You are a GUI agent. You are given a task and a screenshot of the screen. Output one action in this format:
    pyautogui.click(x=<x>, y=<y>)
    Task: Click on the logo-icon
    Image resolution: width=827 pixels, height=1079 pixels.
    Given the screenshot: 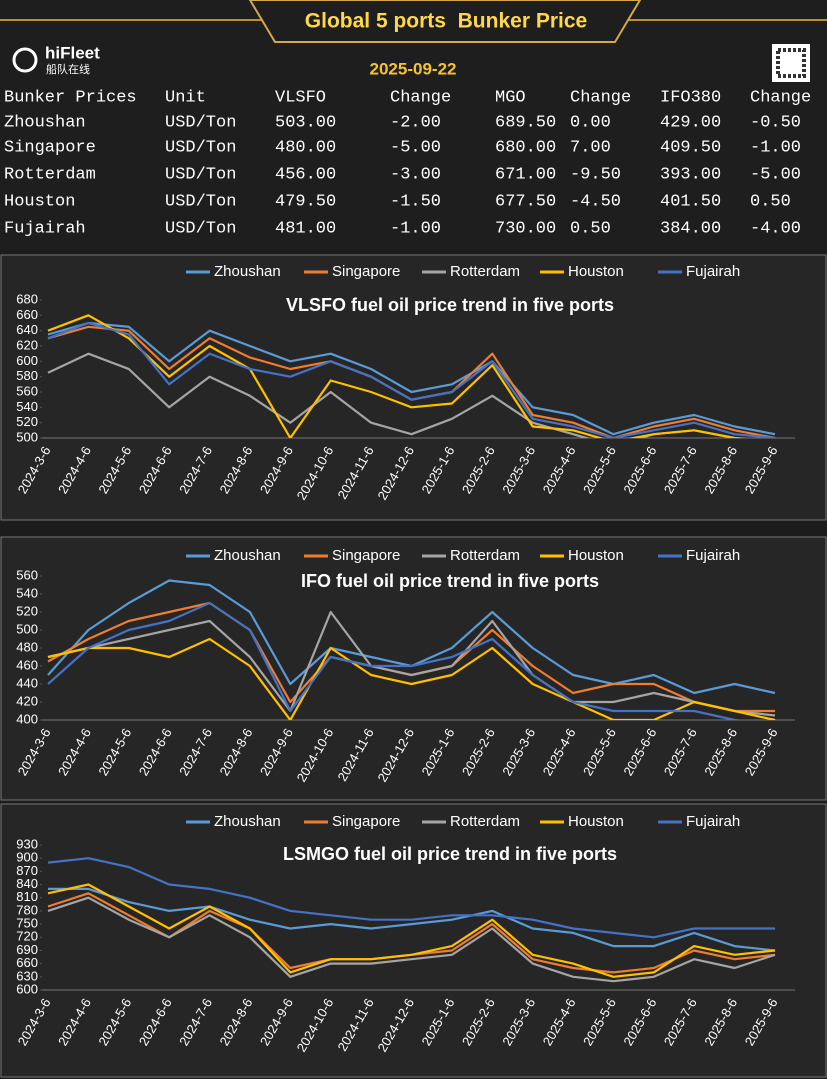 What is the action you would take?
    pyautogui.click(x=25, y=60)
    